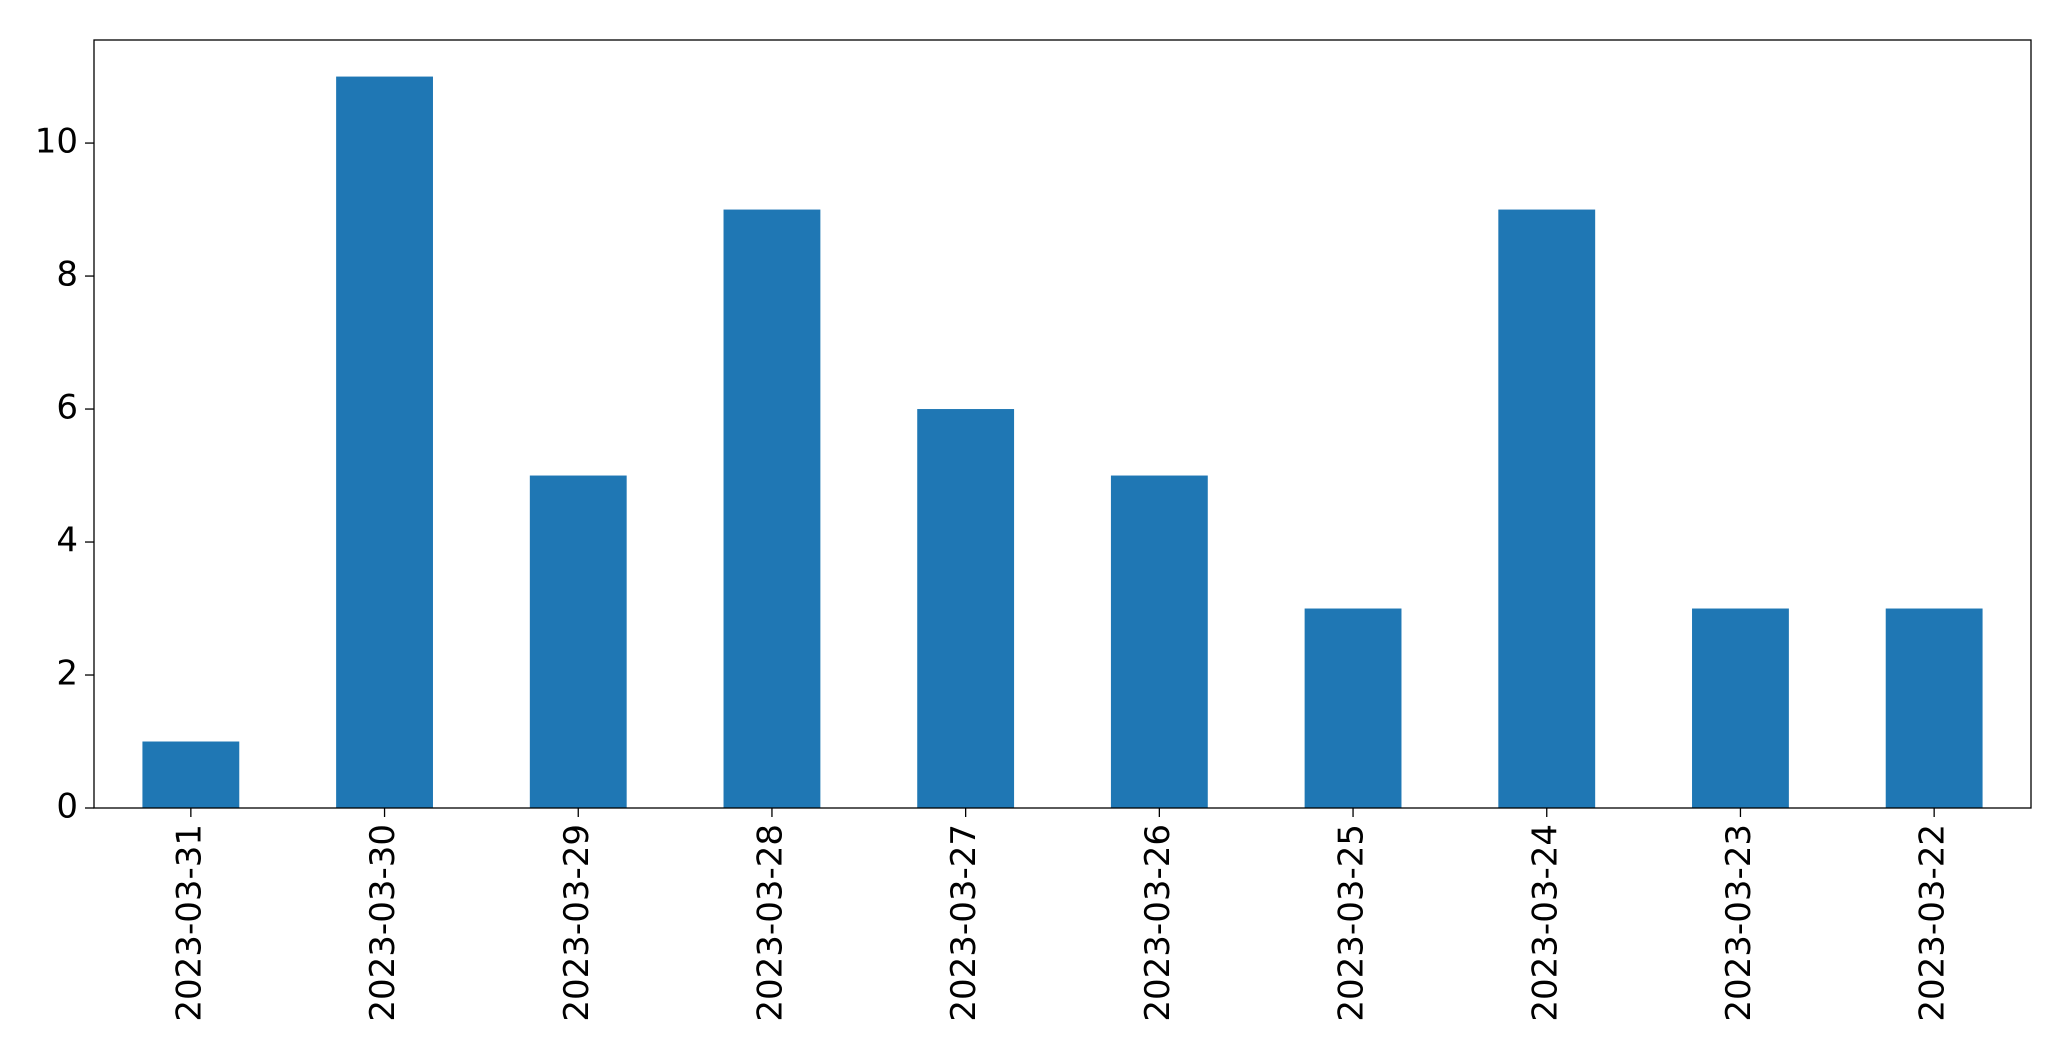 This screenshot has height=1061, width=2071. Describe the element at coordinates (577, 923) in the screenshot. I see `x-tick-label: 2023-03-29` at that location.